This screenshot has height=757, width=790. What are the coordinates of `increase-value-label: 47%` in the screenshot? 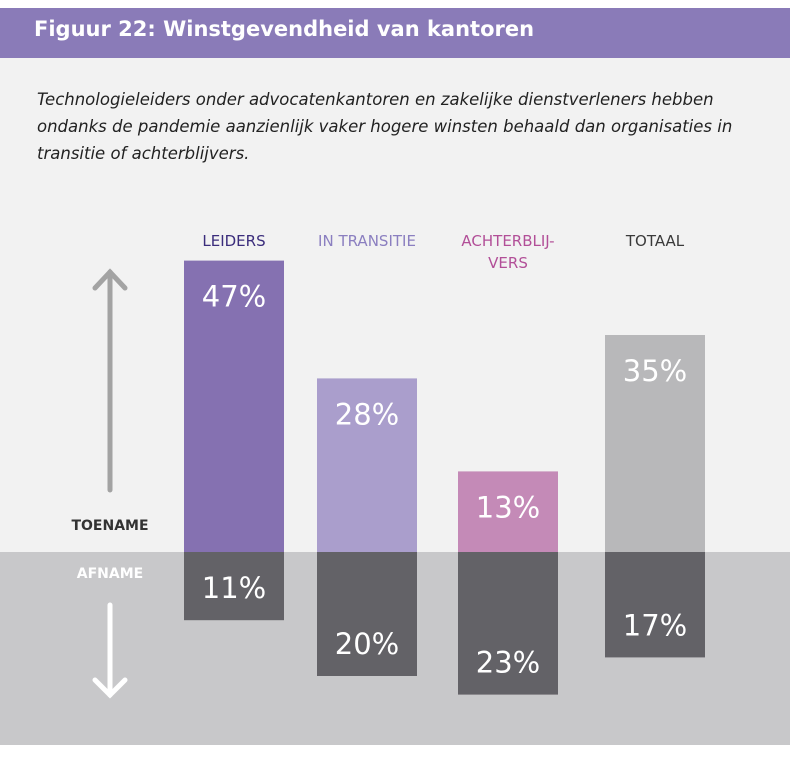 It's located at (234, 297).